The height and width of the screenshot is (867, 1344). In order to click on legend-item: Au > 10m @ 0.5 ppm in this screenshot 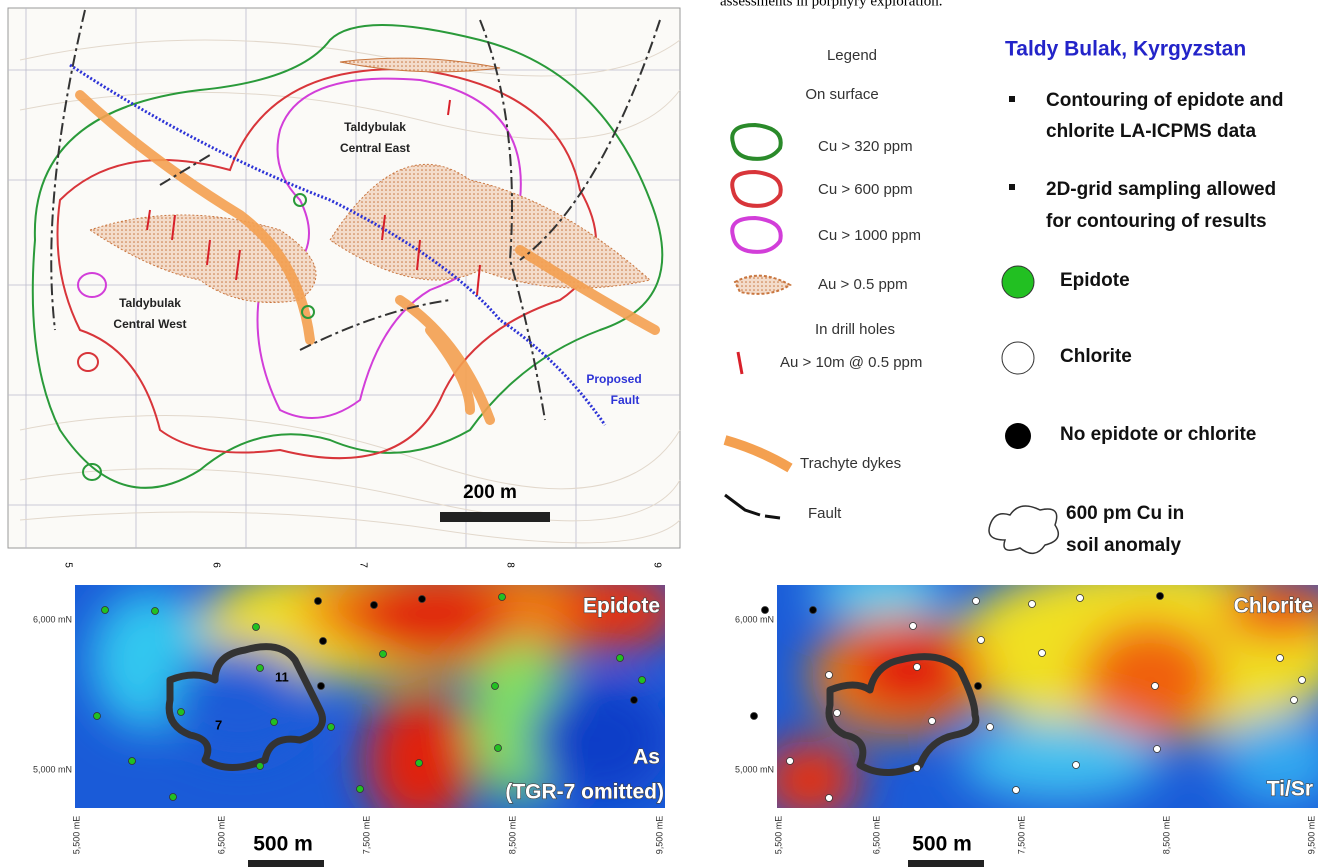, I will do `click(851, 362)`.